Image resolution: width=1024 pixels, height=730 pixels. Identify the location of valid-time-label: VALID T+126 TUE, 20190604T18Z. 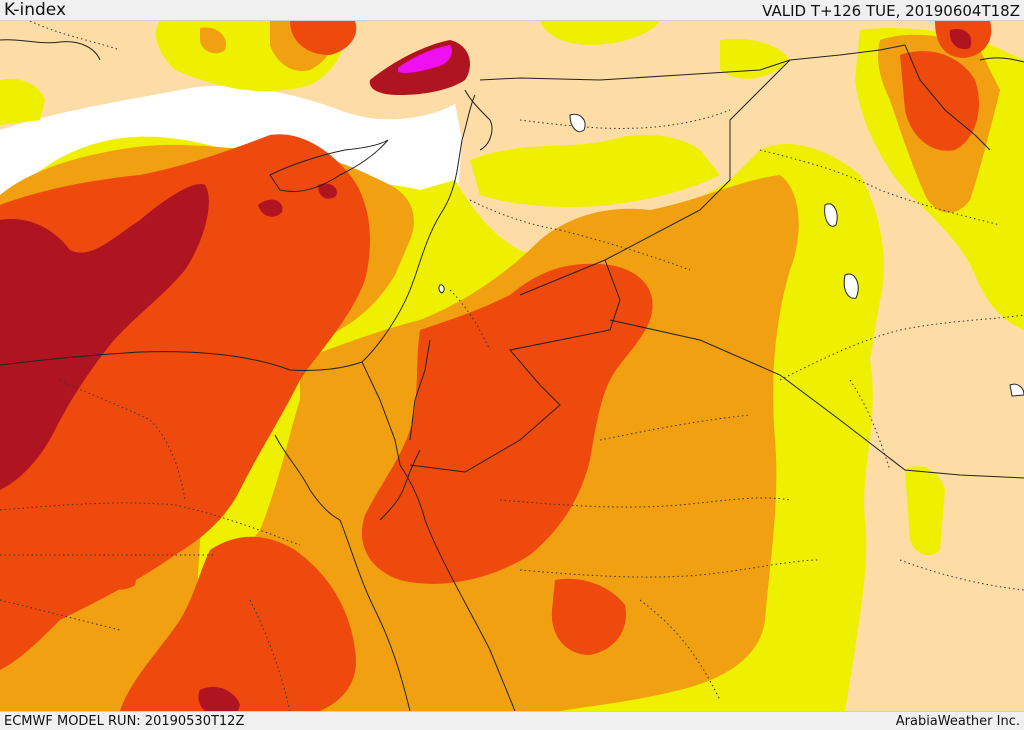
(891, 11).